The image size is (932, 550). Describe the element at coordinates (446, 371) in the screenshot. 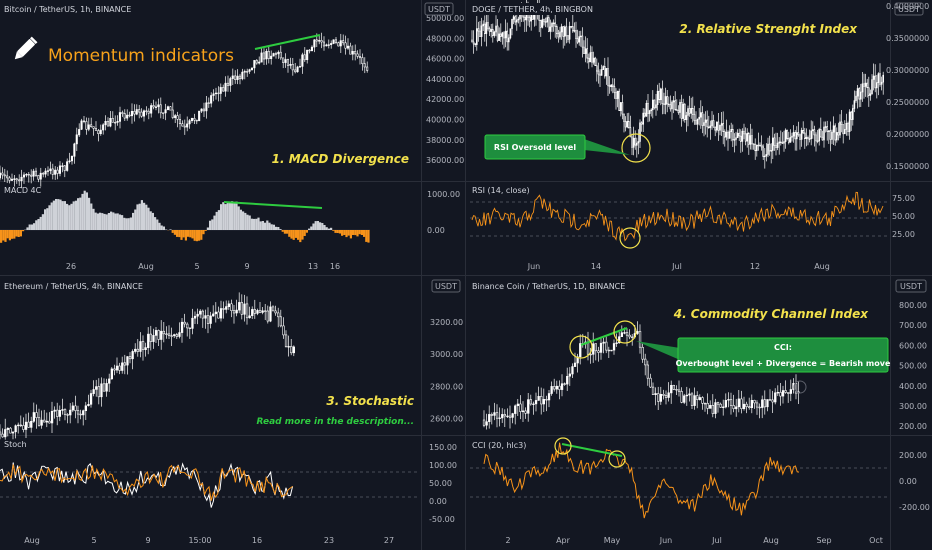

I see `panel-3-price-axis: 3200.00 3000.00 2800.00 2600.00` at that location.